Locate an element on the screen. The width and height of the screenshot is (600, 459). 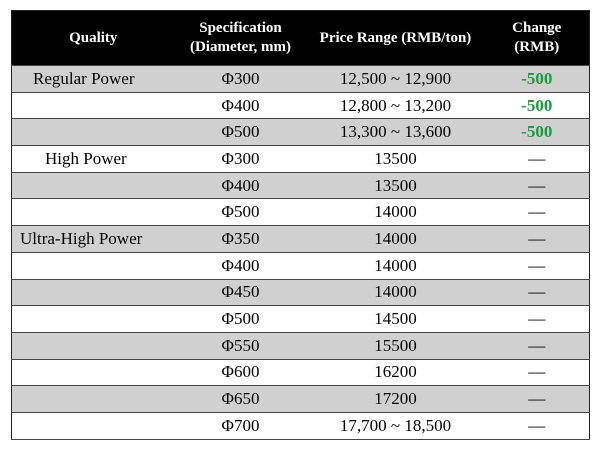
table-row: Φ550 15500 — is located at coordinates (300, 345).